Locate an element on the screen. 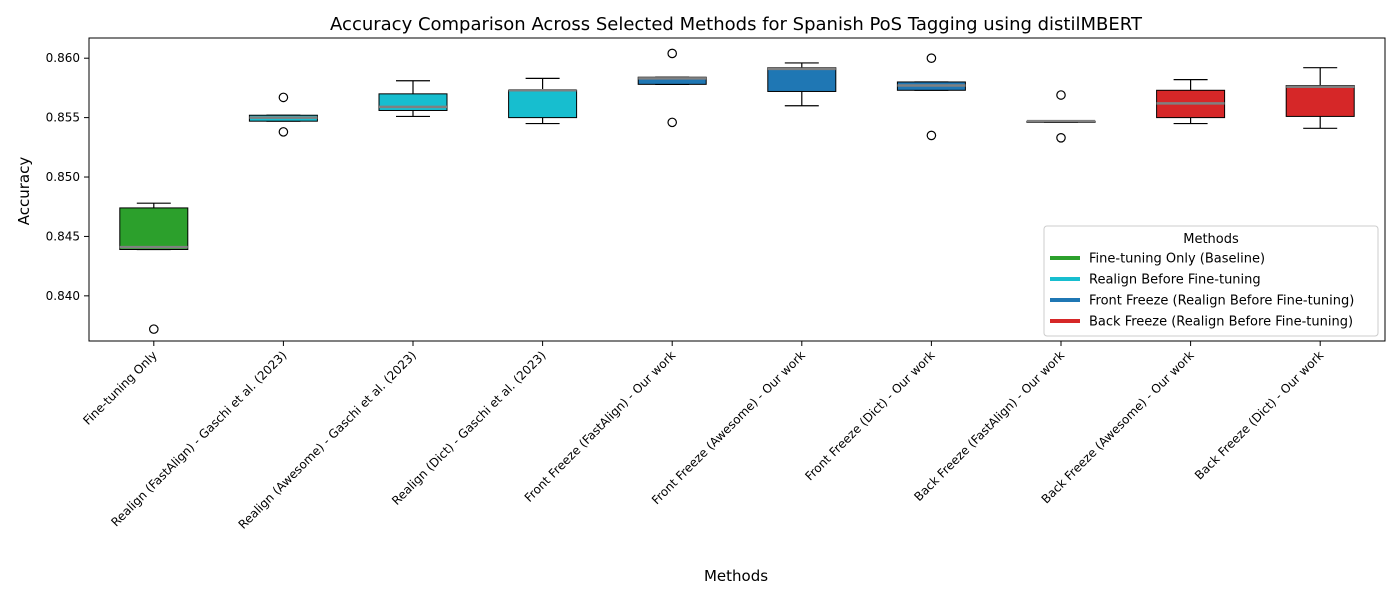  y-axis: 0.840 0.845 0.850 0.855 0.860 is located at coordinates (67, 177).